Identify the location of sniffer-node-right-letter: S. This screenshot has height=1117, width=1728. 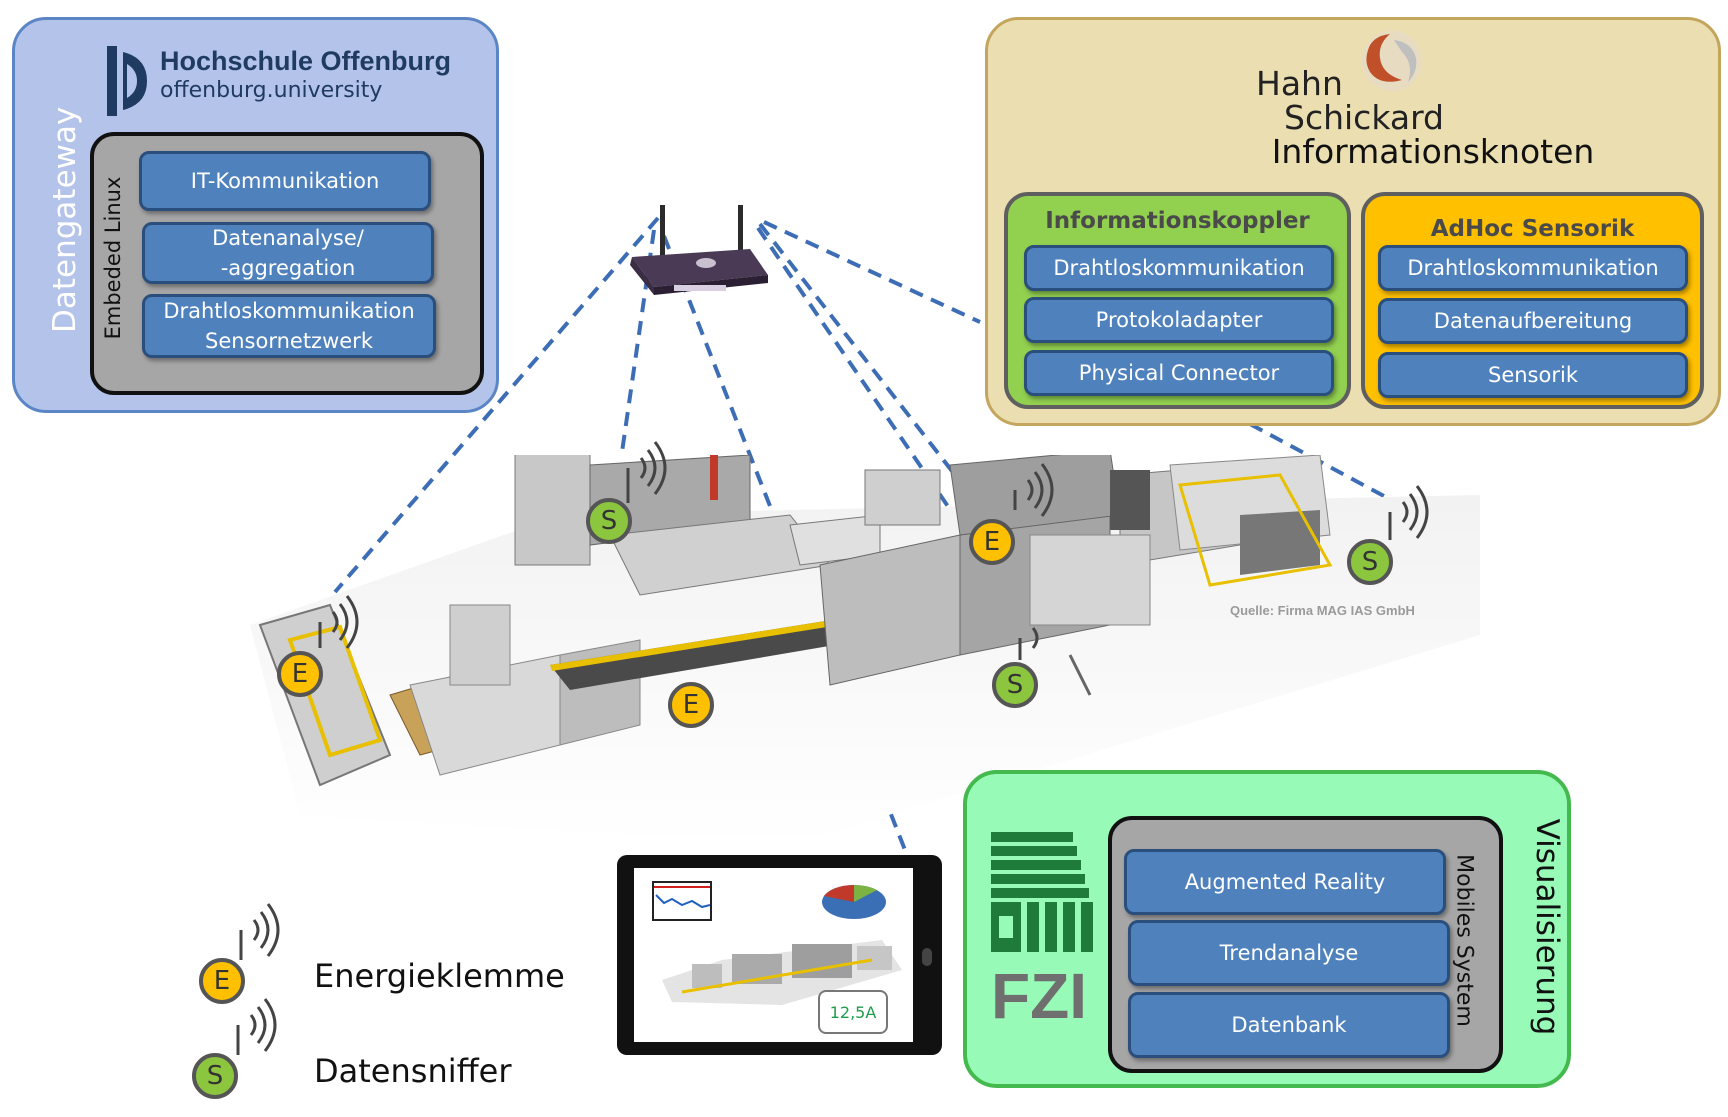
(1370, 562).